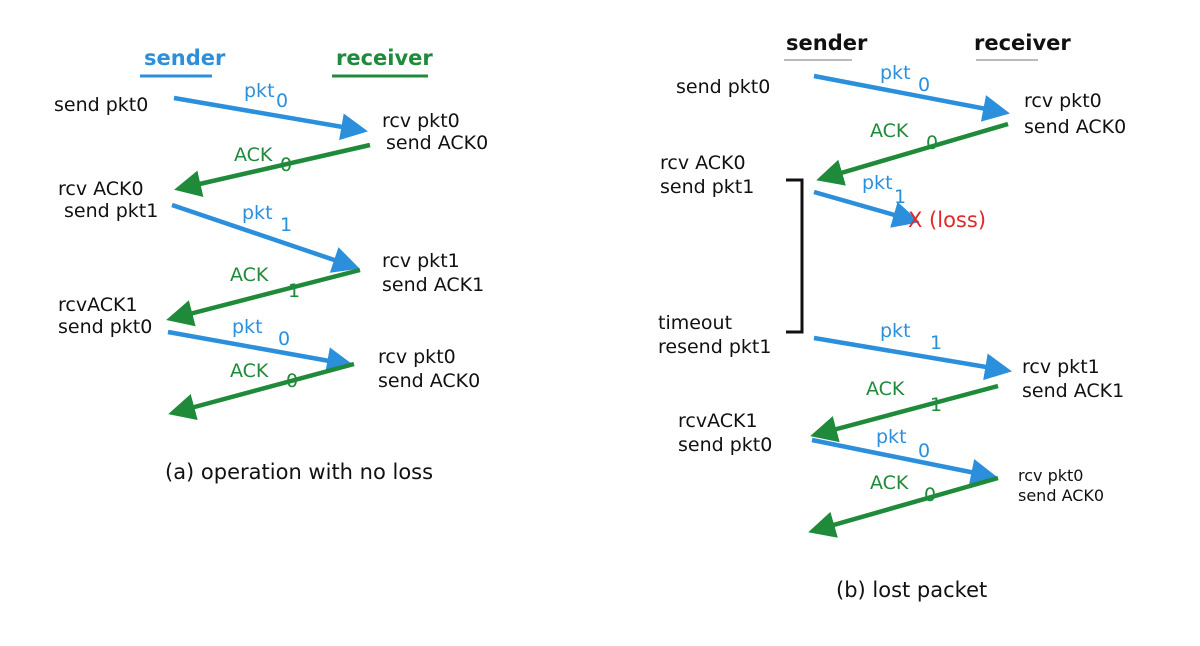  I want to click on event-rcv-pkt0-a1: rcv pkt0, so click(421, 121).